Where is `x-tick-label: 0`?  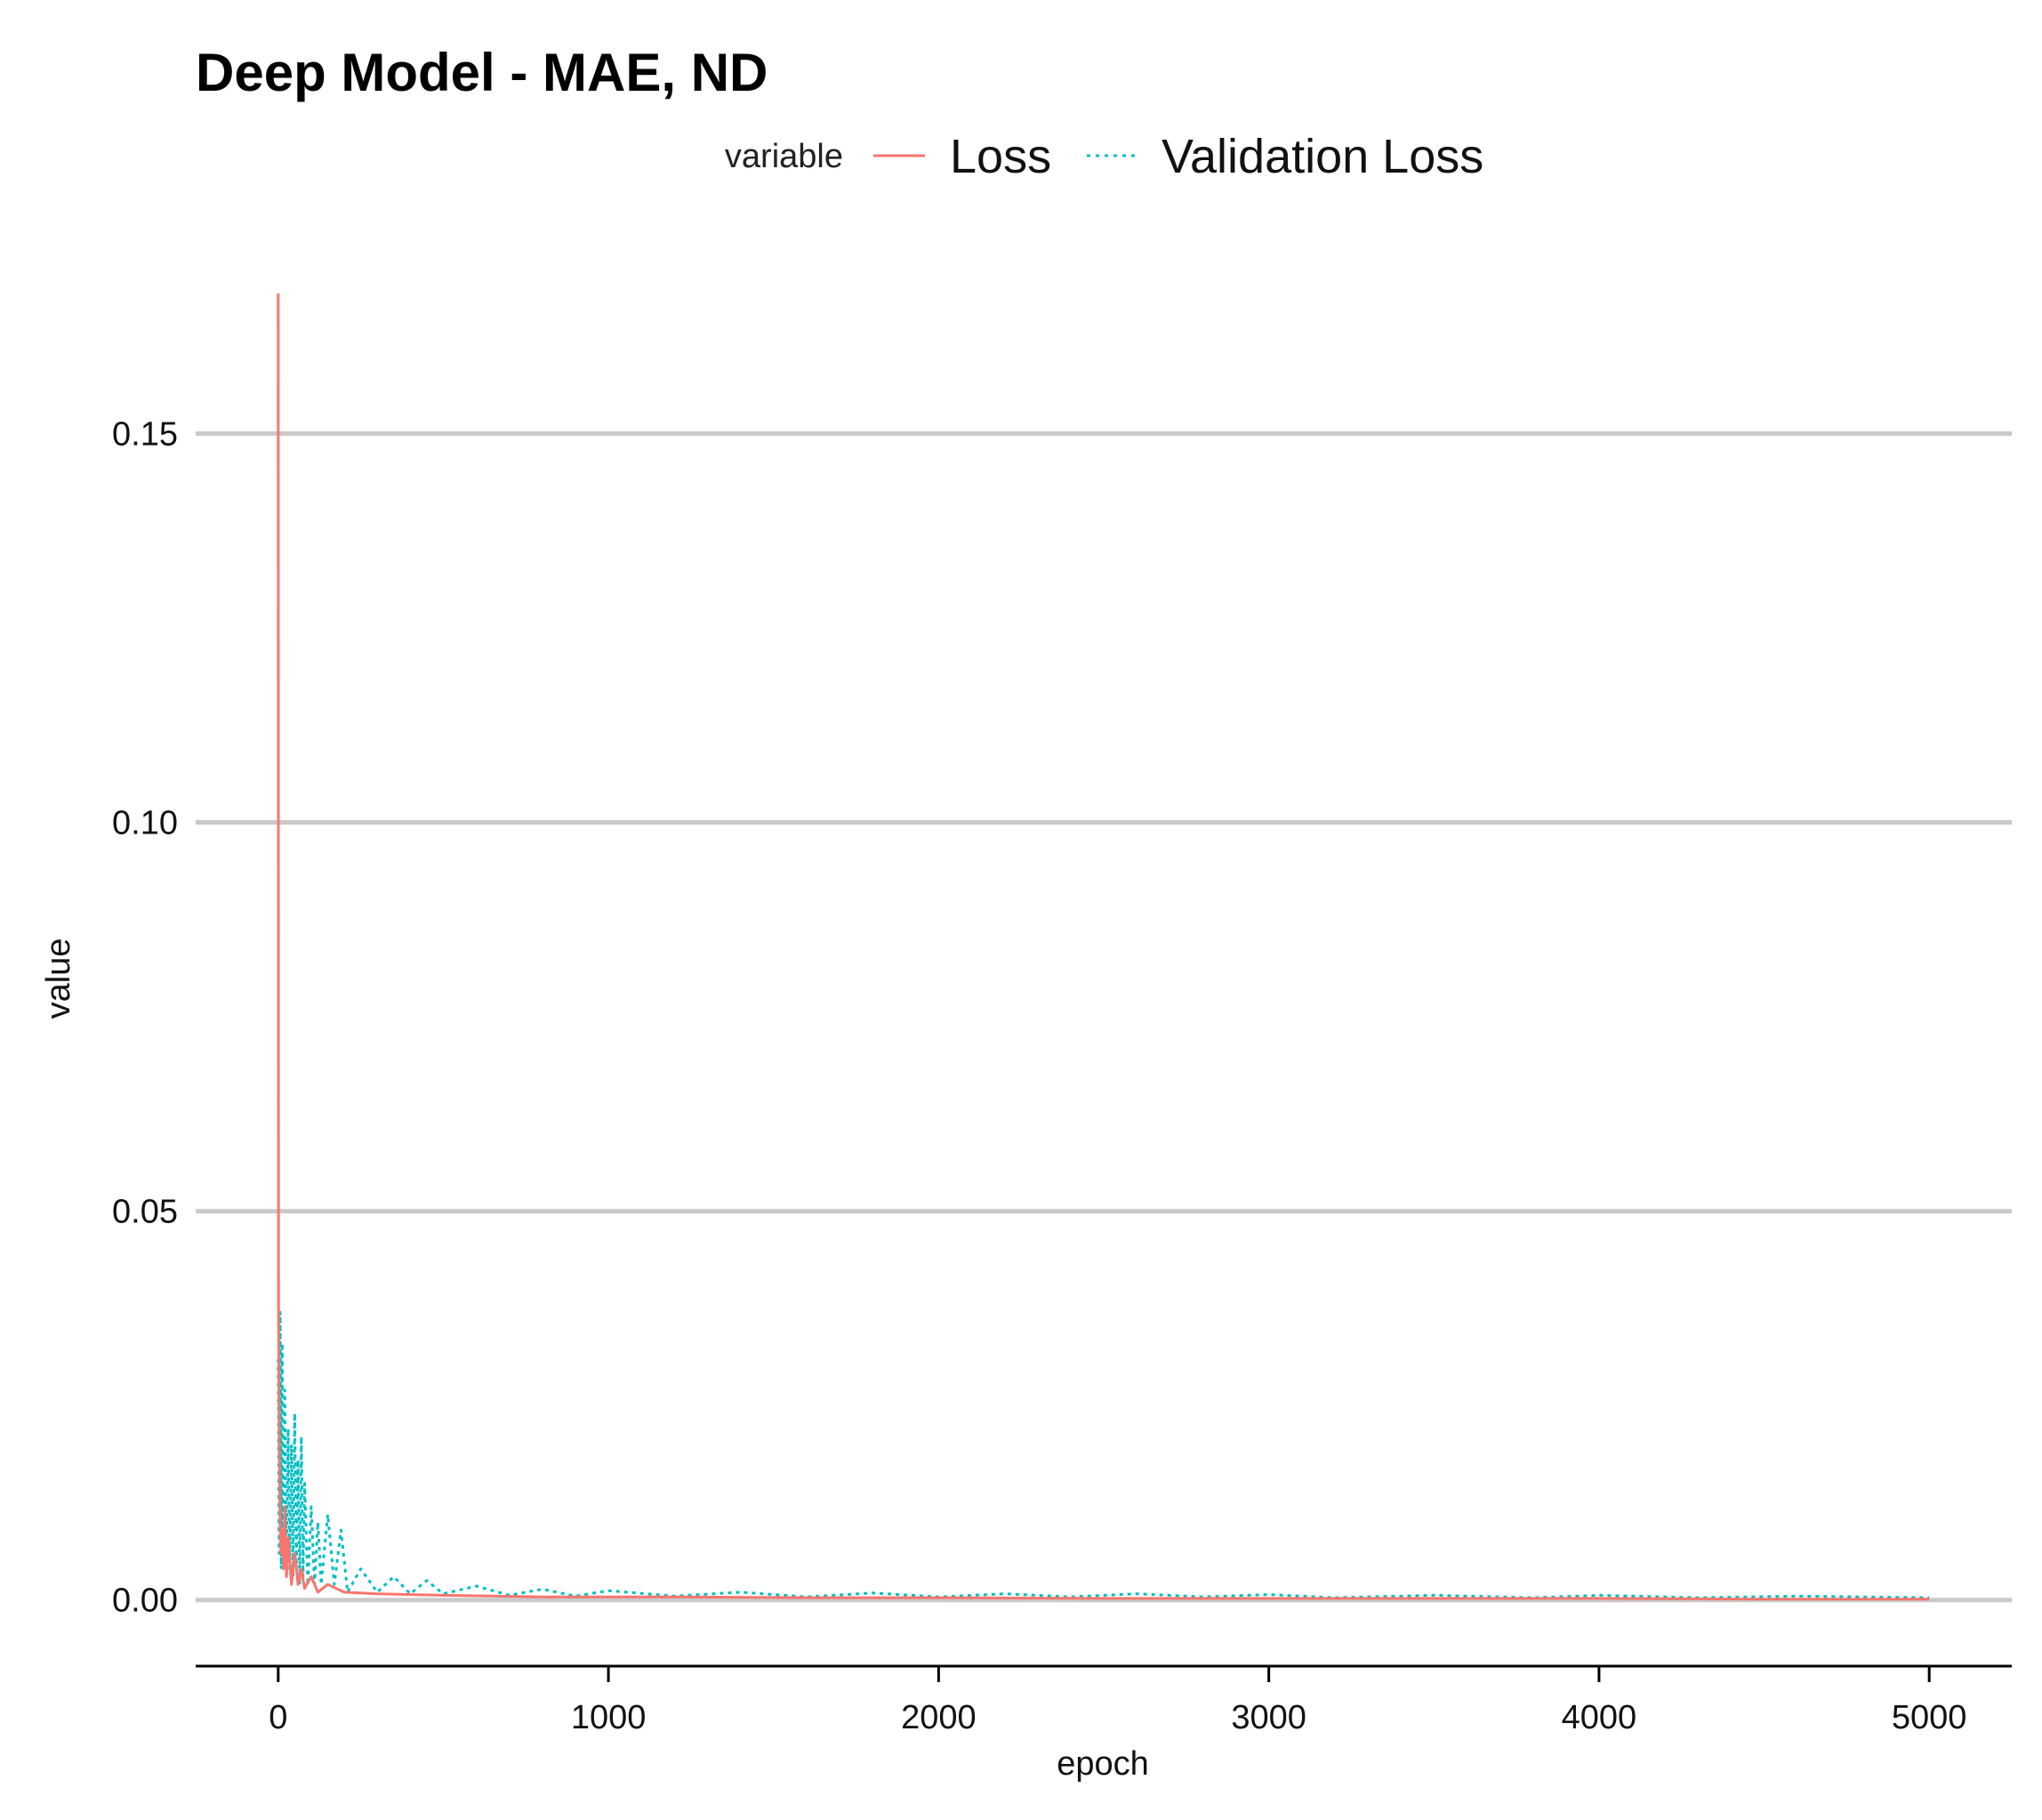
x-tick-label: 0 is located at coordinates (278, 1717).